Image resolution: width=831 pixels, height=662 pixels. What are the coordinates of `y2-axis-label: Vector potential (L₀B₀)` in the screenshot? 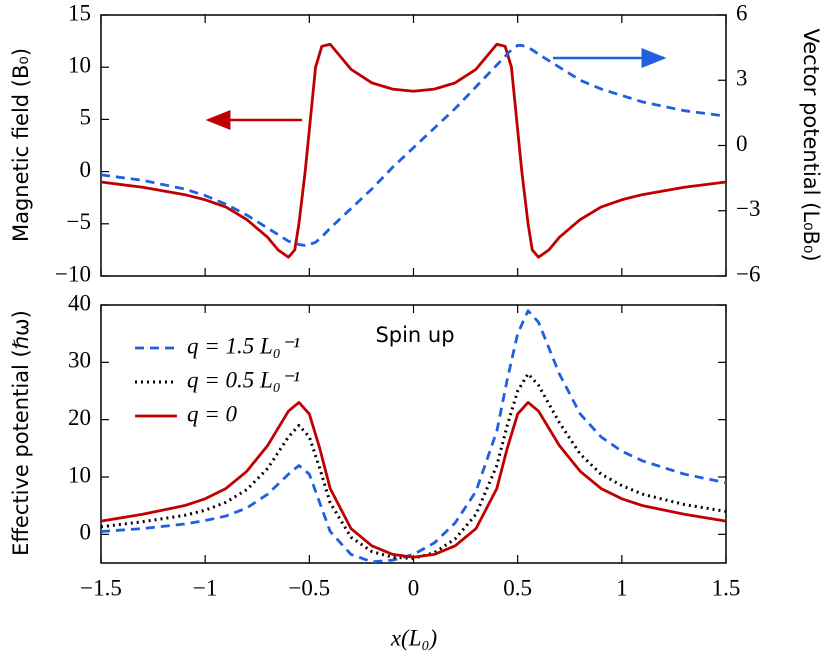 It's located at (811, 144).